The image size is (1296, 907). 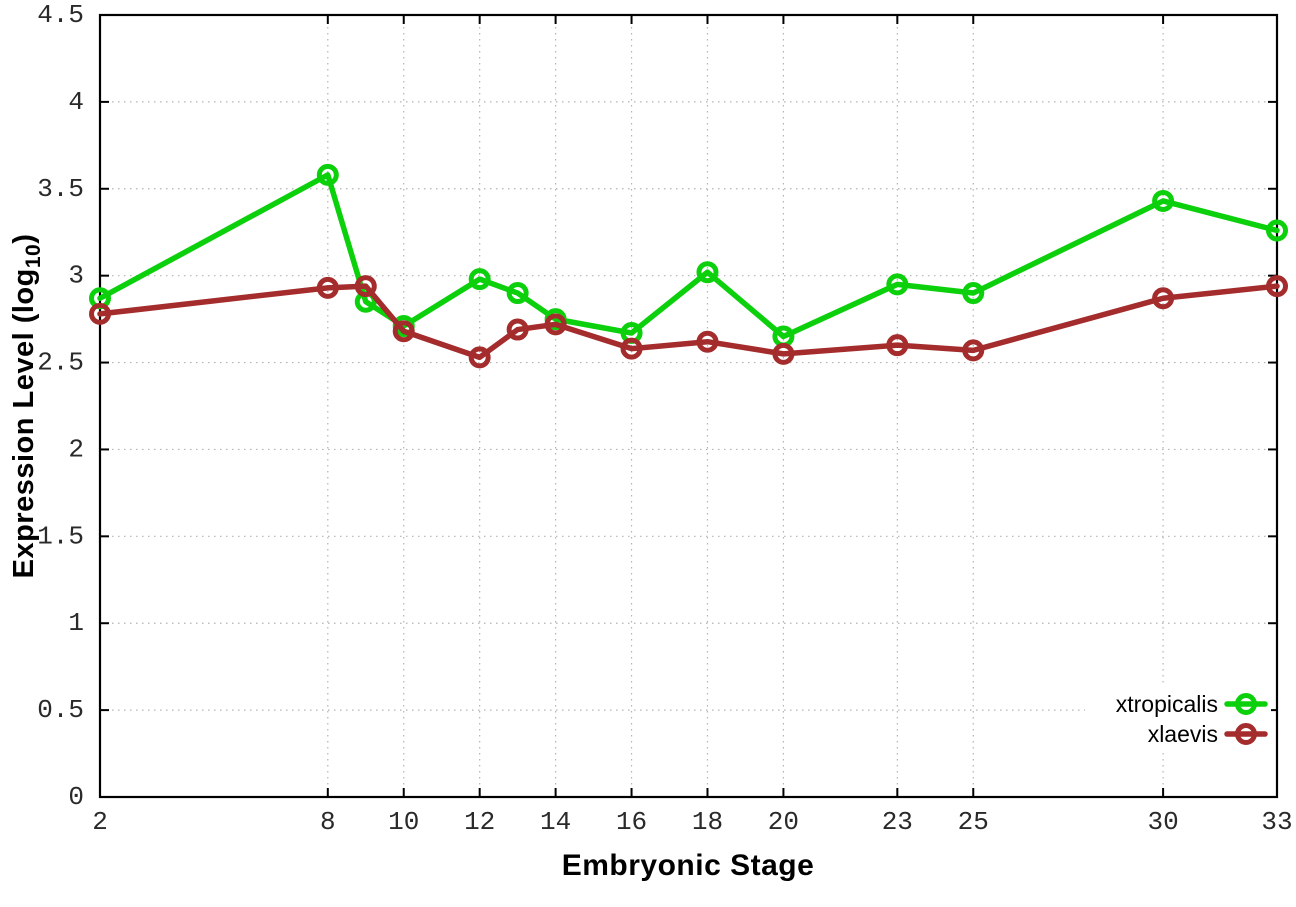 I want to click on x-tick-label: 20, so click(x=783, y=822).